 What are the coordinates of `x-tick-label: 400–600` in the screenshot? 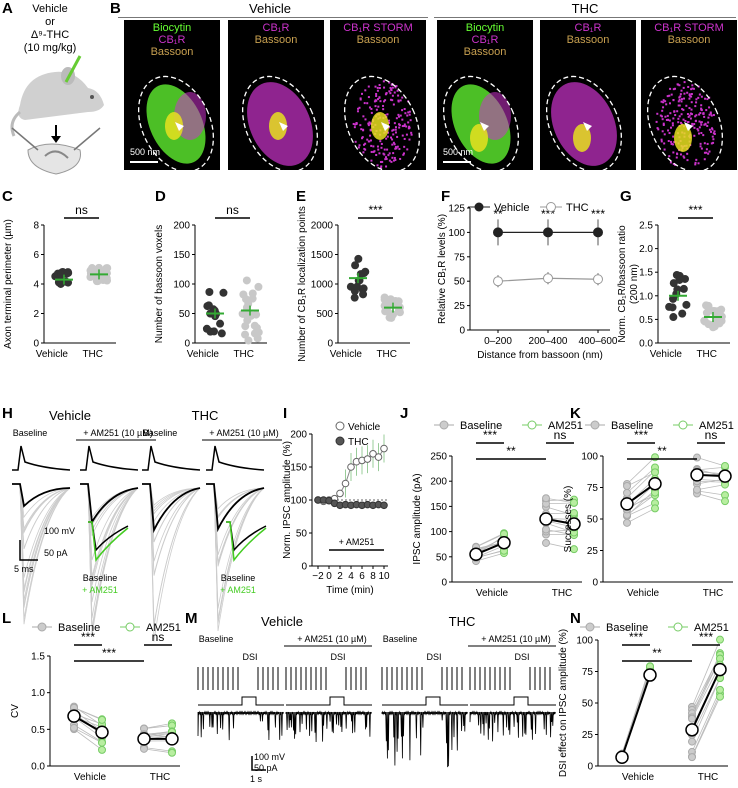 It's located at (598, 341).